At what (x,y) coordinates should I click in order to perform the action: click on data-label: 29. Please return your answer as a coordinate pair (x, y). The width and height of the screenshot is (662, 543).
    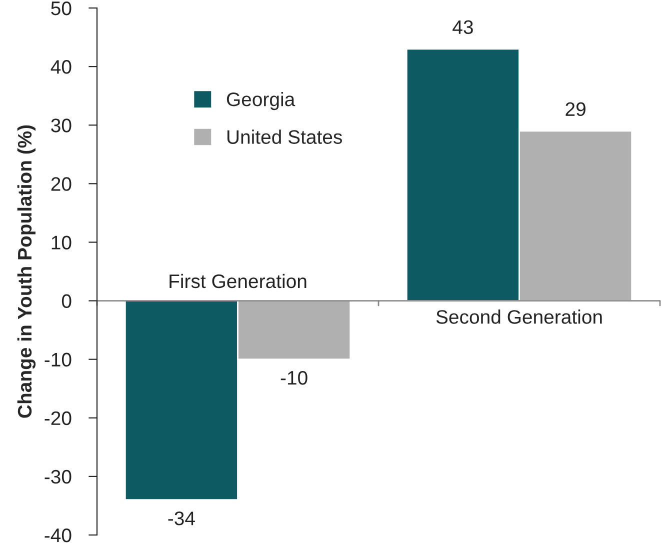
    Looking at the image, I should click on (576, 109).